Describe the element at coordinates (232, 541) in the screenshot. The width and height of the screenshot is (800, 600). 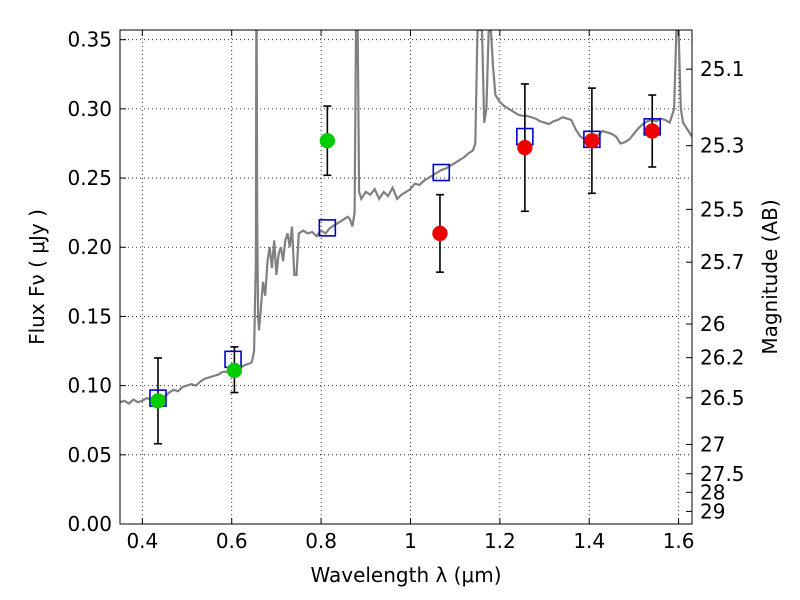
I see `x-tick-label: 0.6` at that location.